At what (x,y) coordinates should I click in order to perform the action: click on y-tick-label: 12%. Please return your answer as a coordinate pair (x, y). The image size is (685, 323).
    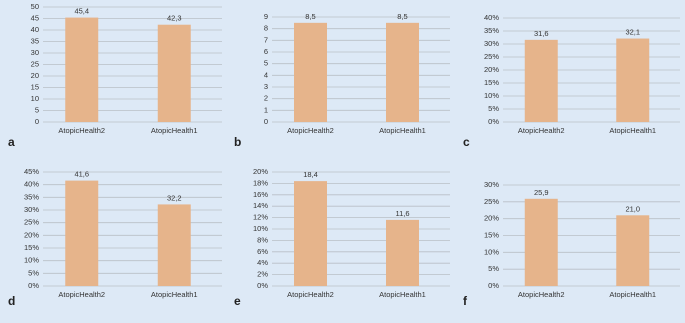
    Looking at the image, I should click on (260, 217).